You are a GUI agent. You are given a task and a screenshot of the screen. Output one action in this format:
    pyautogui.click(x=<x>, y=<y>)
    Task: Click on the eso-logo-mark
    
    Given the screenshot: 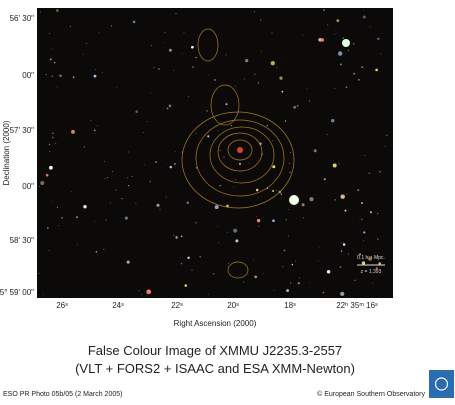 What is the action you would take?
    pyautogui.click(x=441, y=384)
    